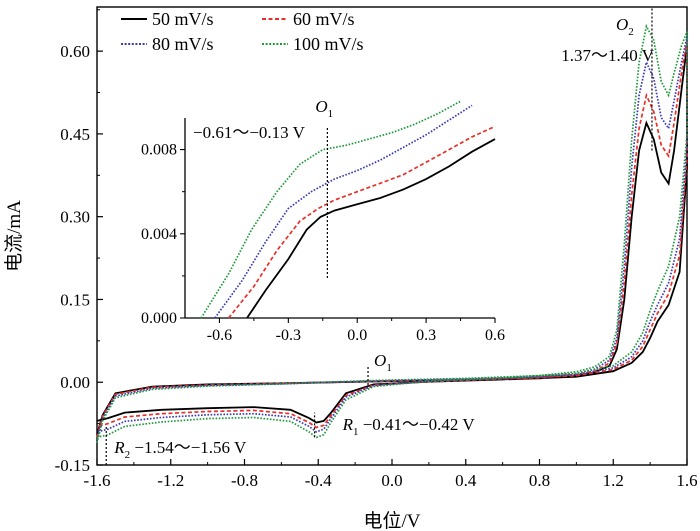  I want to click on y-tick-label: 0.00, so click(75, 382).